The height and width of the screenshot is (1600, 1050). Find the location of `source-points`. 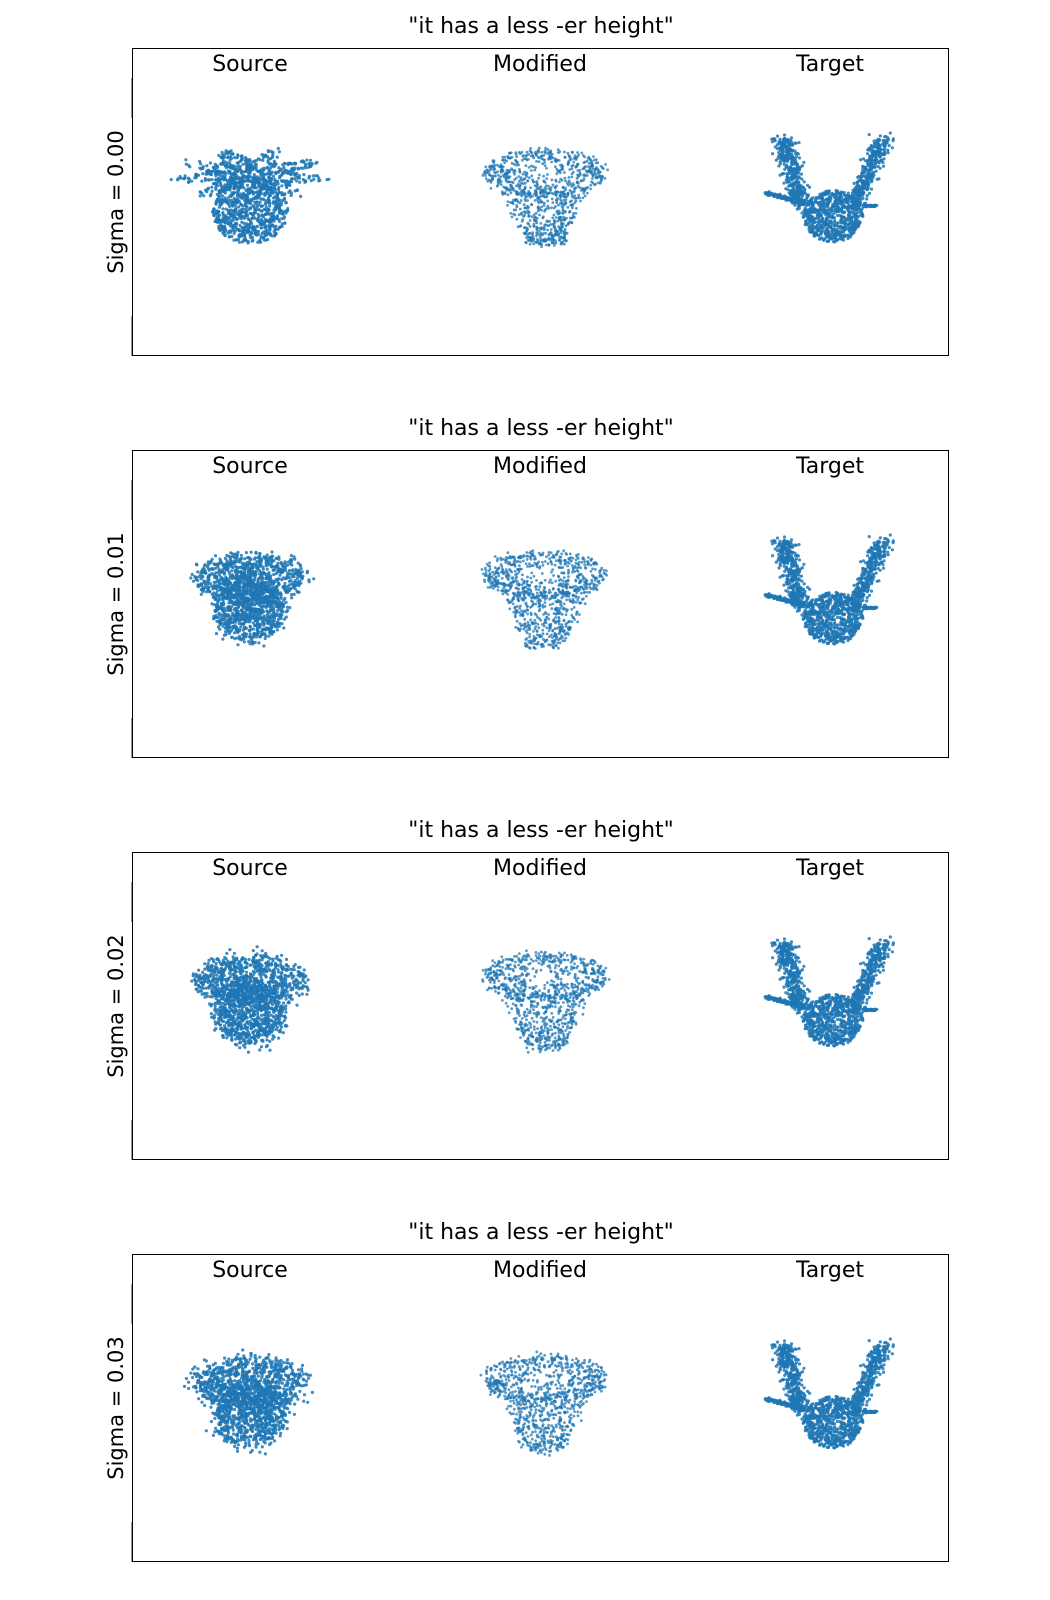

source-points is located at coordinates (252, 599).